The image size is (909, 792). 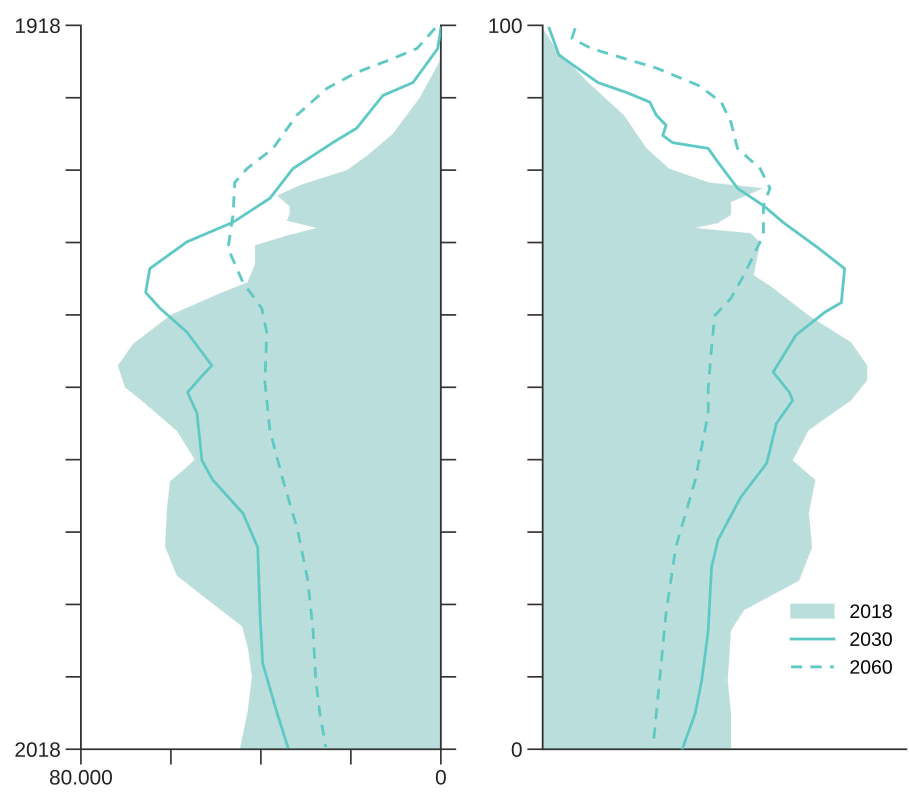 What do you see at coordinates (38, 26) in the screenshot?
I see `y-tick-label: 1918` at bounding box center [38, 26].